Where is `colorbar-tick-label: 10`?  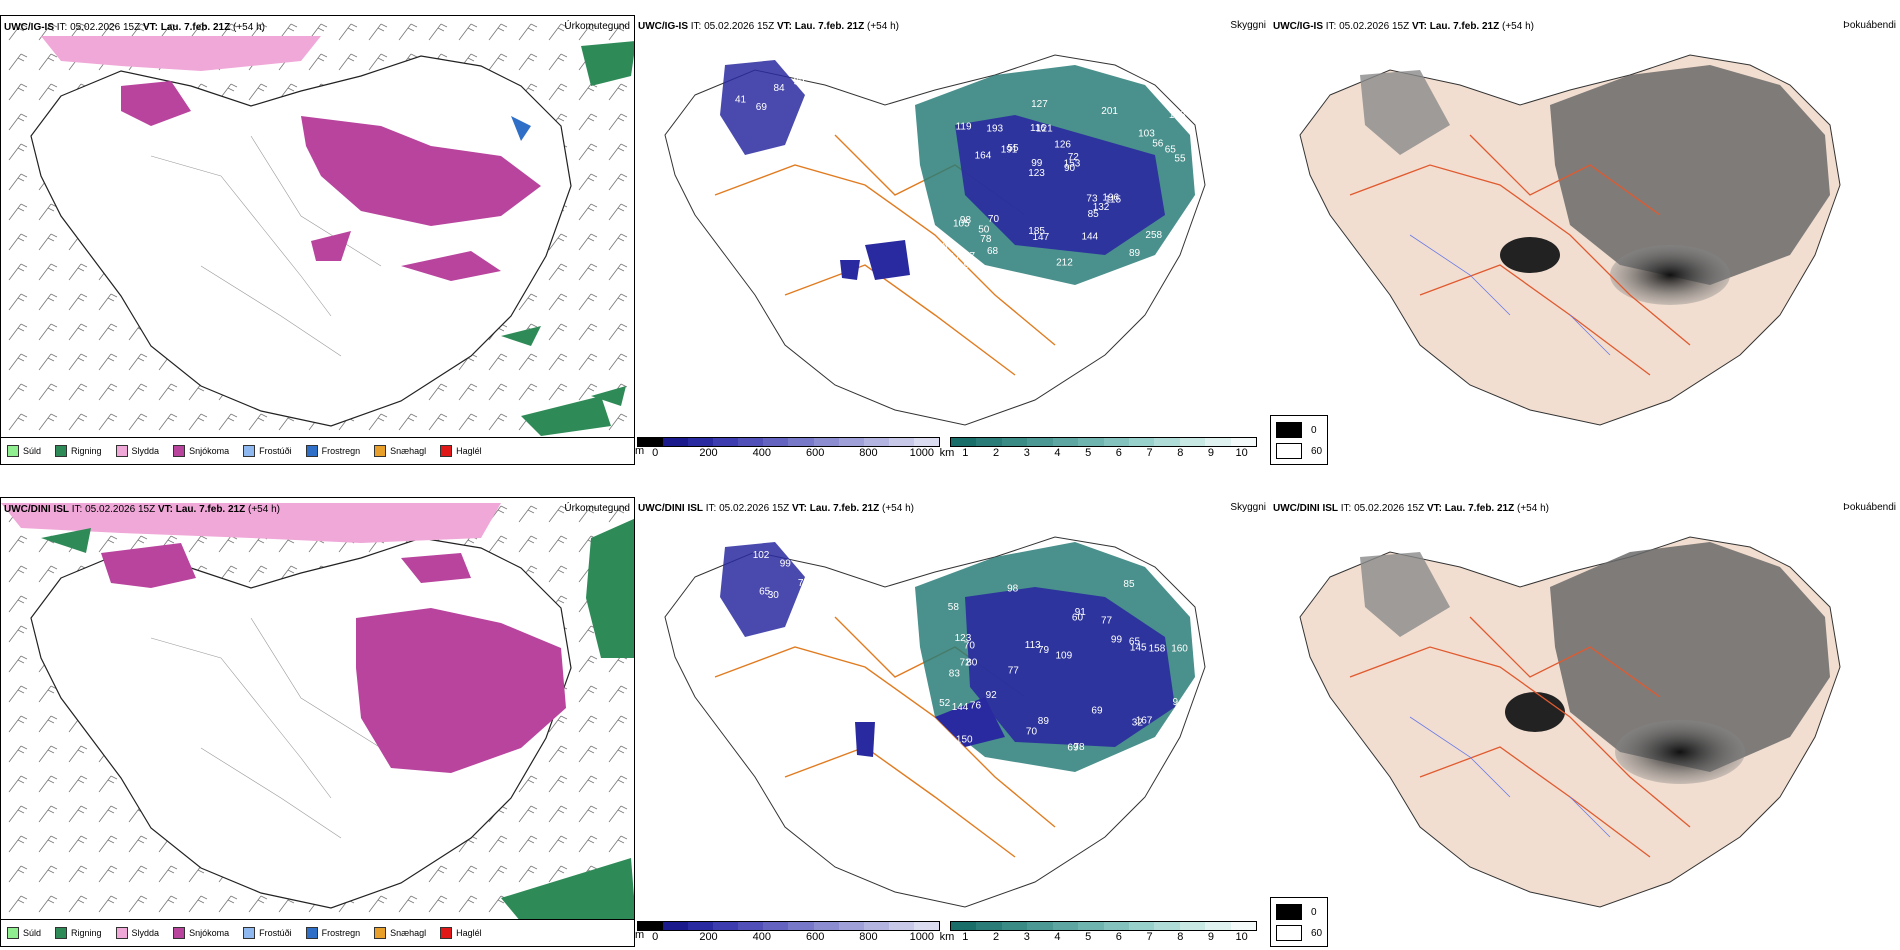
colorbar-tick-label: 10 is located at coordinates (1241, 937).